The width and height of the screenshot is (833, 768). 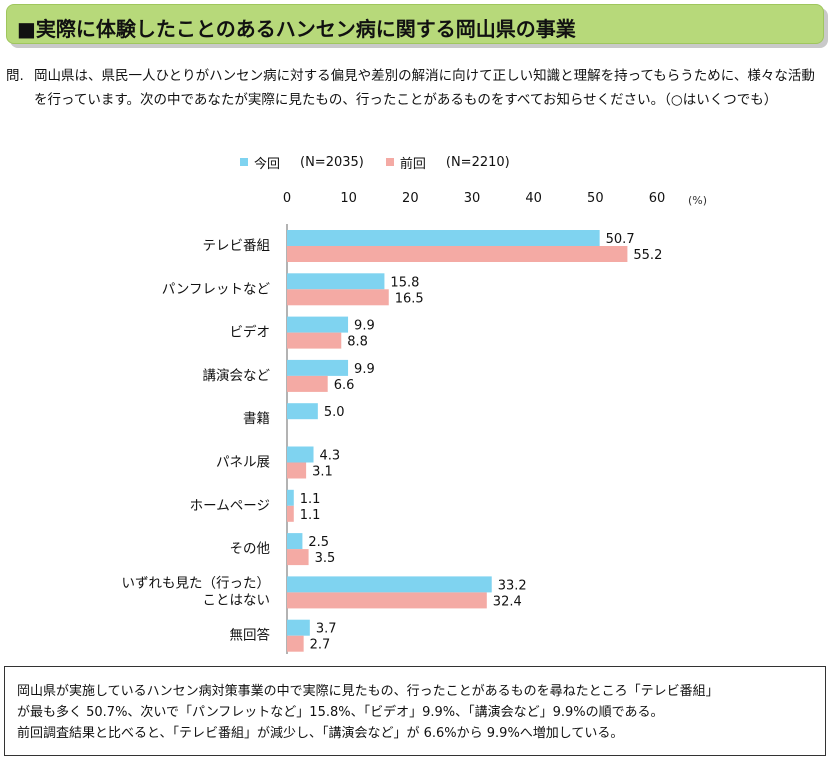 I want to click on legend-name-previous: 前回, so click(x=412, y=164).